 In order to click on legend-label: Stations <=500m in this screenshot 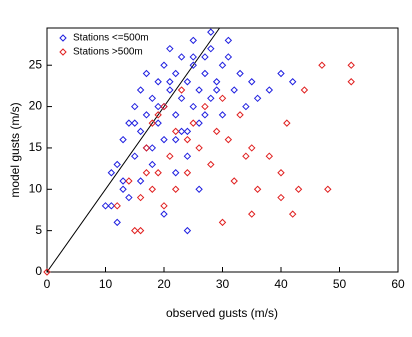, I will do `click(111, 38)`.